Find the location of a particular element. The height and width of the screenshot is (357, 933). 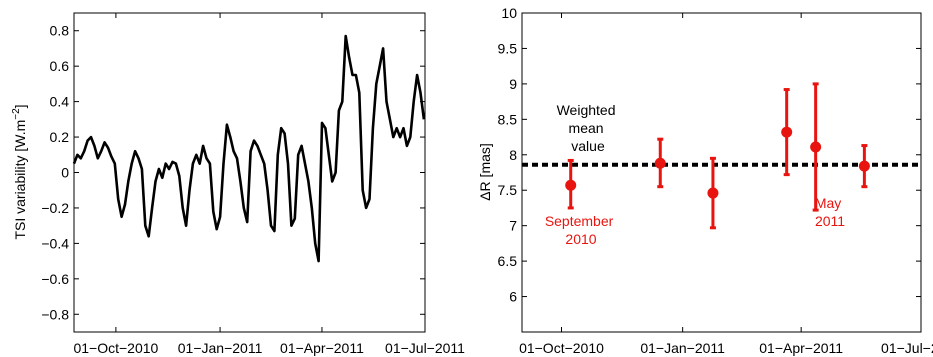

tsi-y-tick-label: 0.2 is located at coordinates (60, 137).